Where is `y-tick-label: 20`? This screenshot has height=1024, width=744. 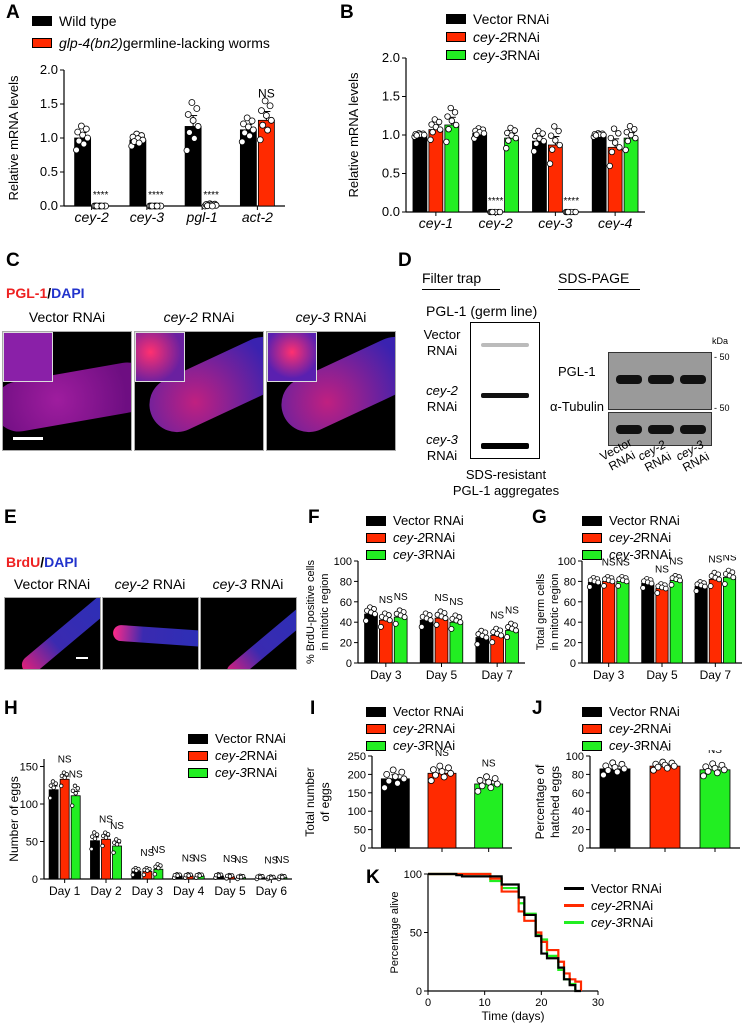
y-tick-label: 20 is located at coordinates (578, 831).